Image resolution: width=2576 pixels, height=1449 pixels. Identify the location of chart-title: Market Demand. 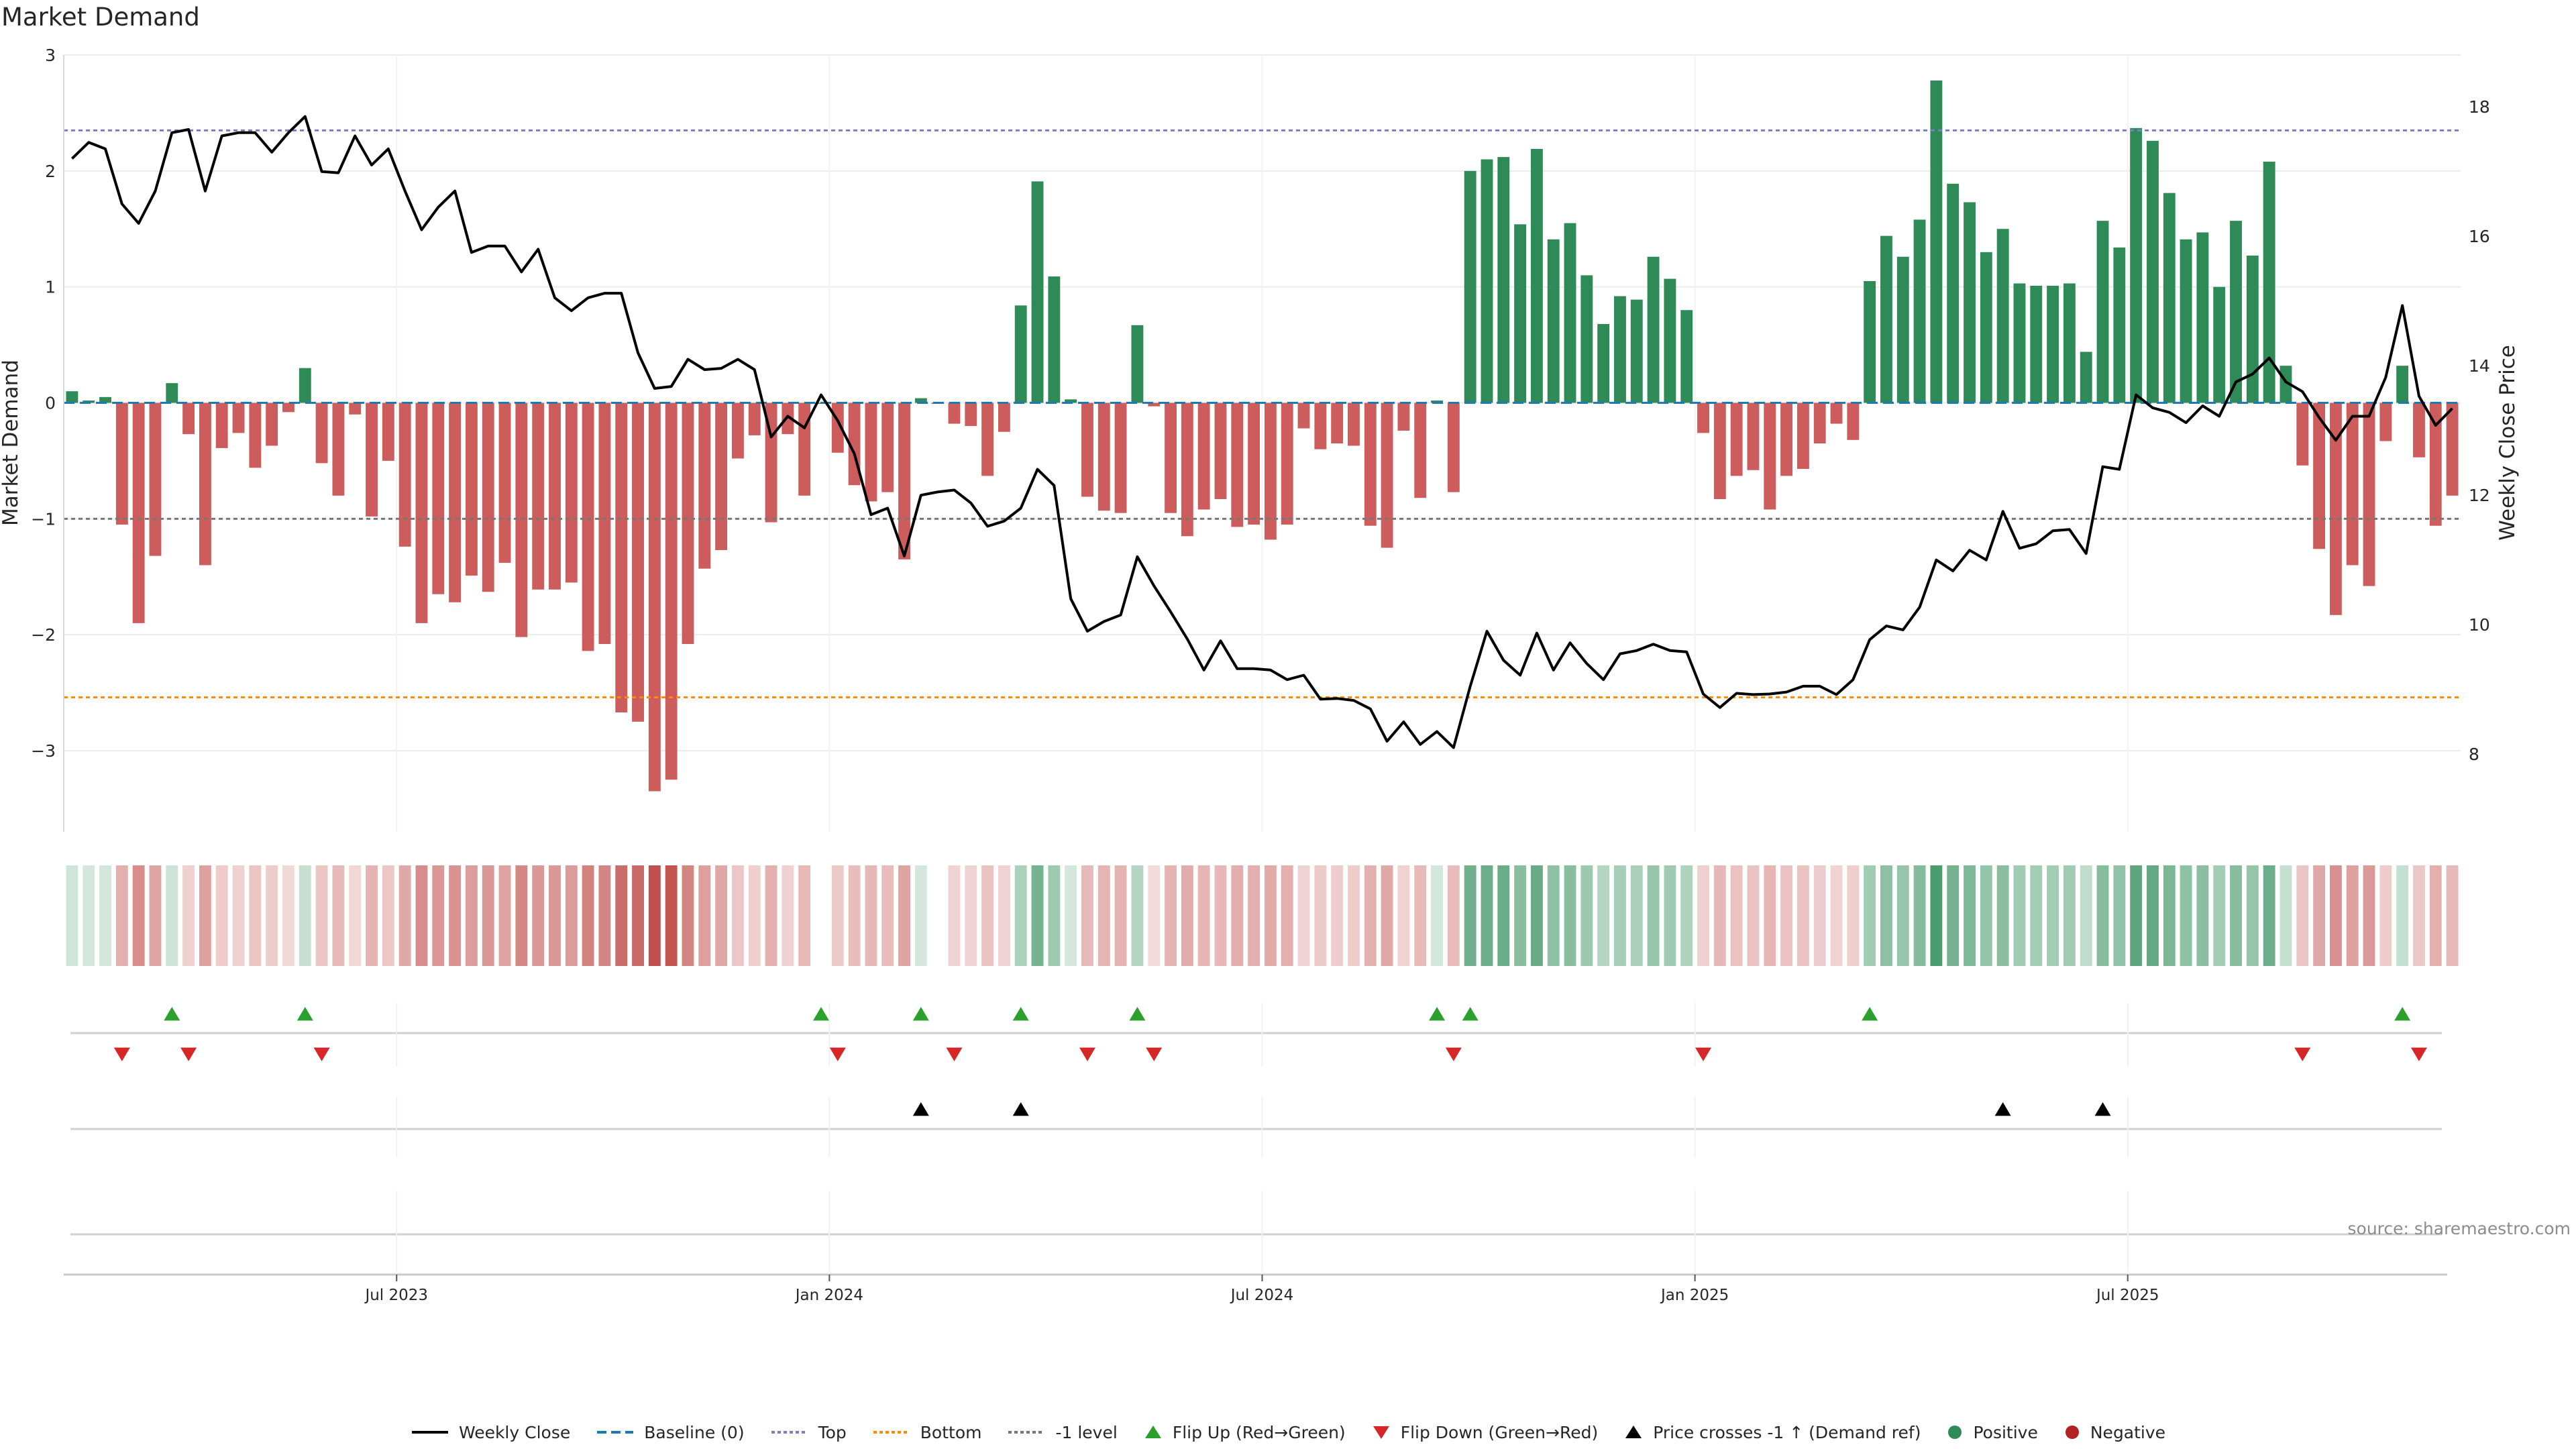
(100, 17).